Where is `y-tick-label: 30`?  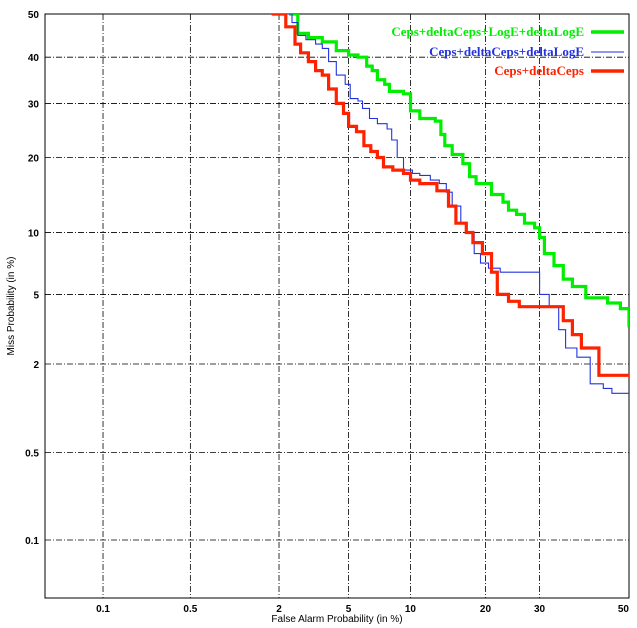 y-tick-label: 30 is located at coordinates (34, 104).